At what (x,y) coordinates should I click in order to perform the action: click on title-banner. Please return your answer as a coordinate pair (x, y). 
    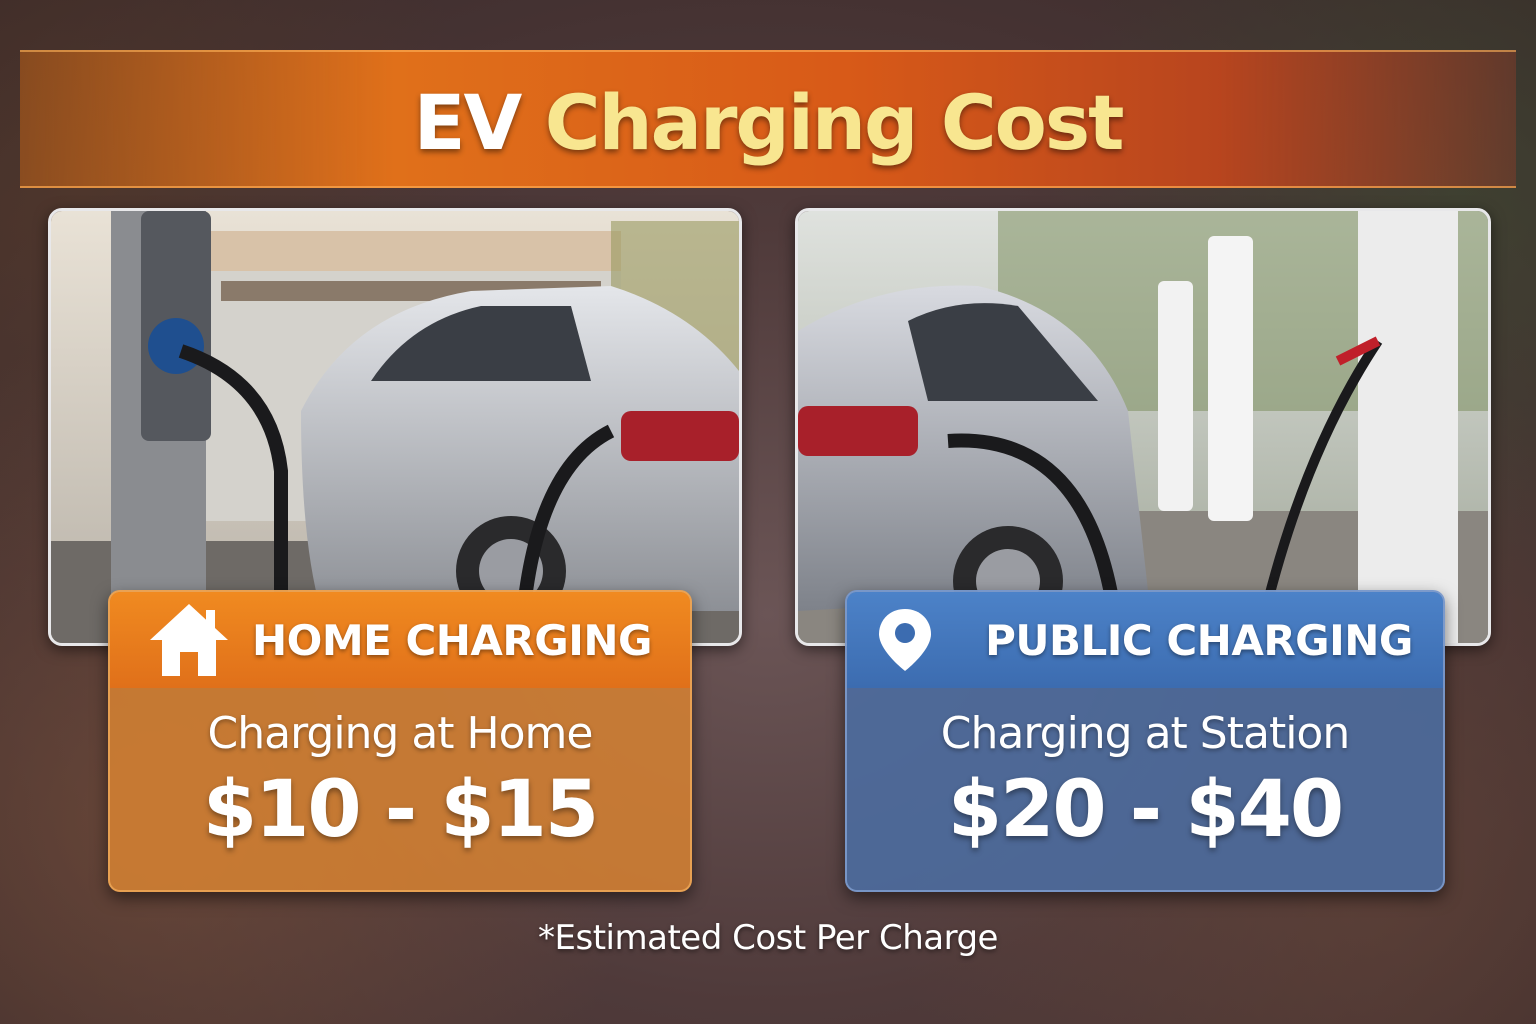
    Looking at the image, I should click on (768, 119).